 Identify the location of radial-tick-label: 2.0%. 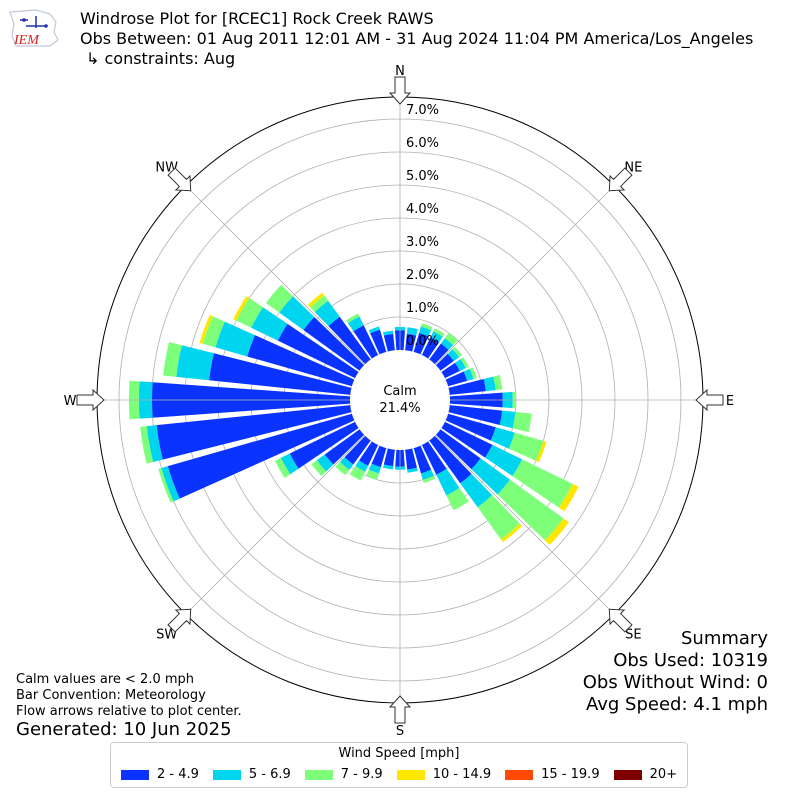
(422, 275).